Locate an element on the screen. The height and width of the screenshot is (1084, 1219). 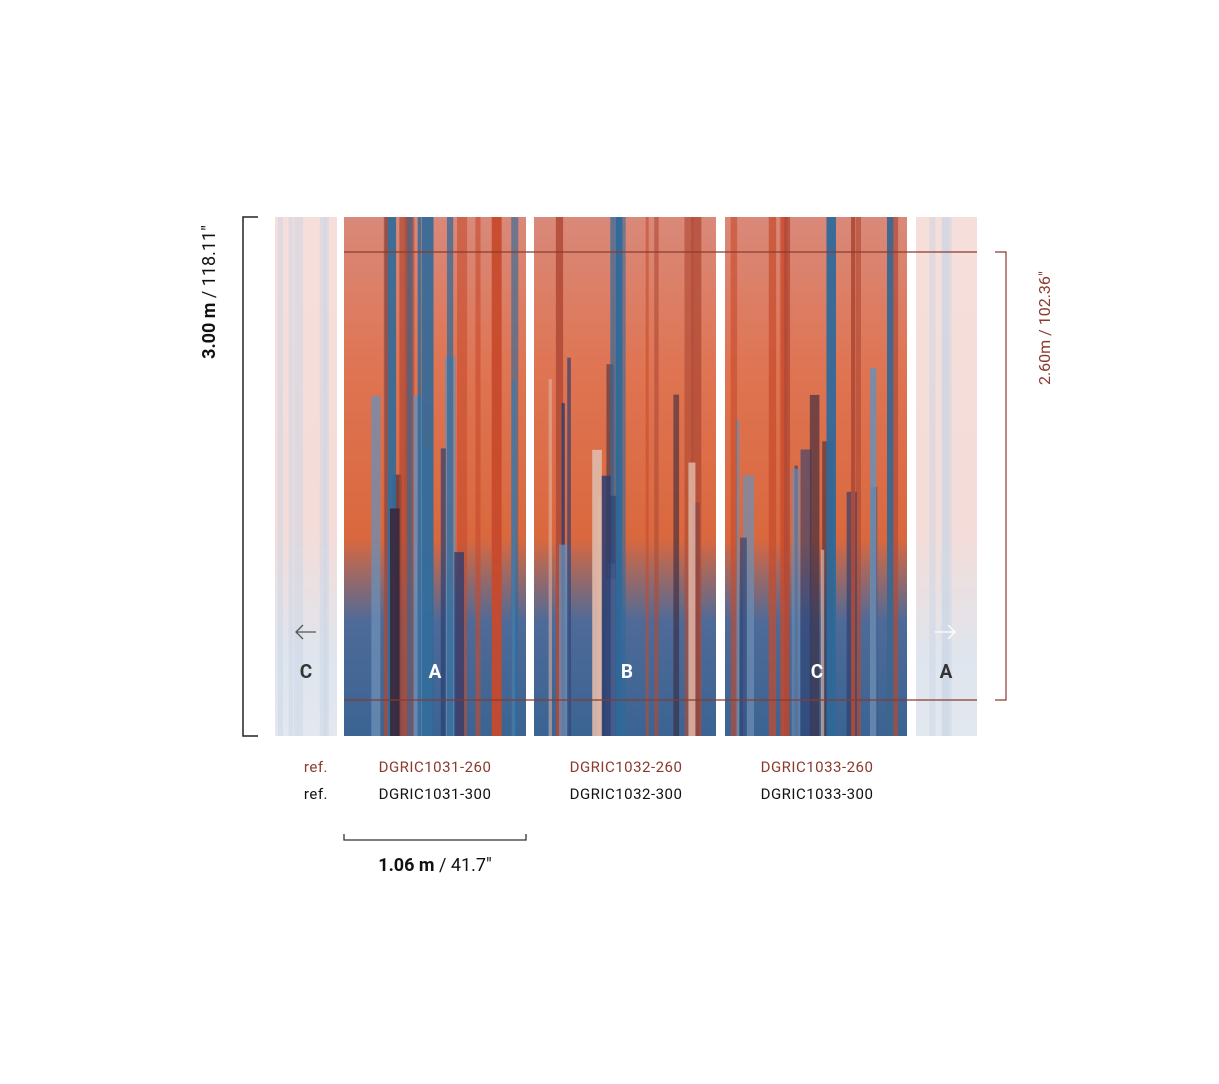
ref-code: DGRIC1031-260 is located at coordinates (435, 767).